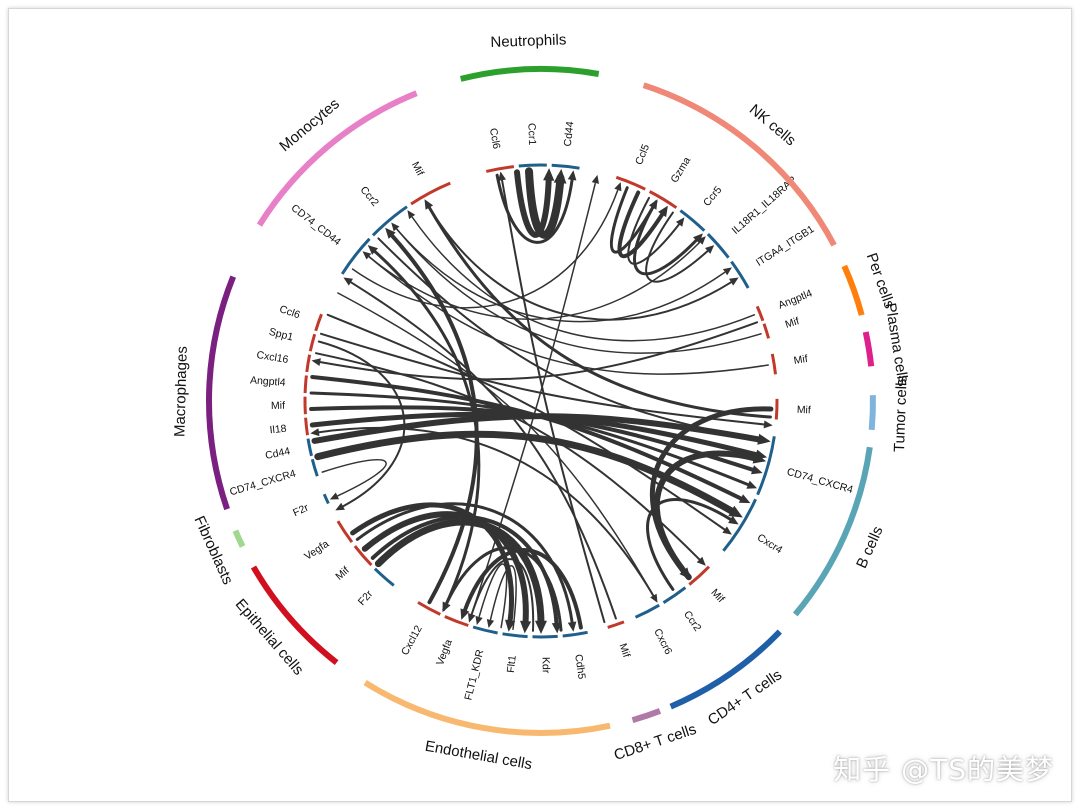 The height and width of the screenshot is (810, 1080). Describe the element at coordinates (833, 531) in the screenshot. I see `group-arc-b-cells` at that location.